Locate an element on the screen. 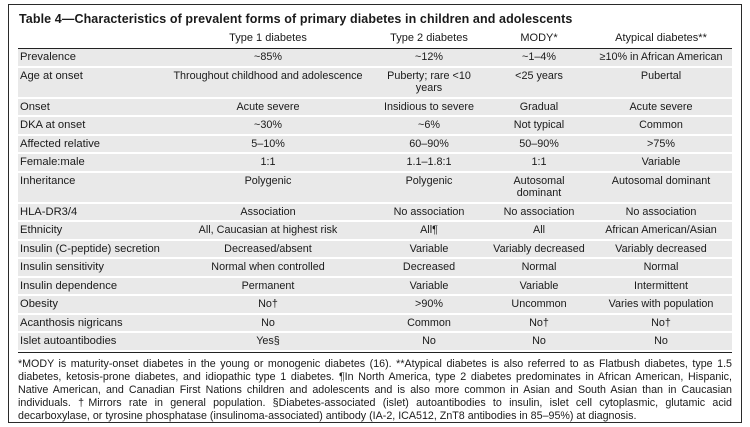 This screenshot has height=427, width=750. cell-atypical: Pubertal is located at coordinates (661, 82).